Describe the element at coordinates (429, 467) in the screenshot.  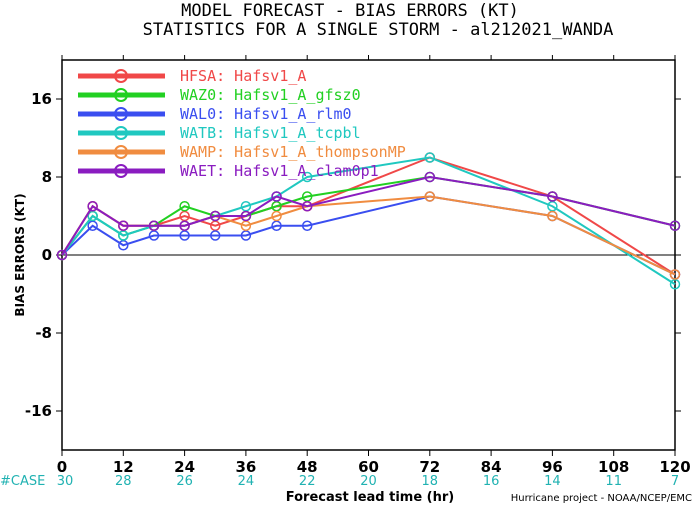
I see `x-tick-label: 72` at that location.